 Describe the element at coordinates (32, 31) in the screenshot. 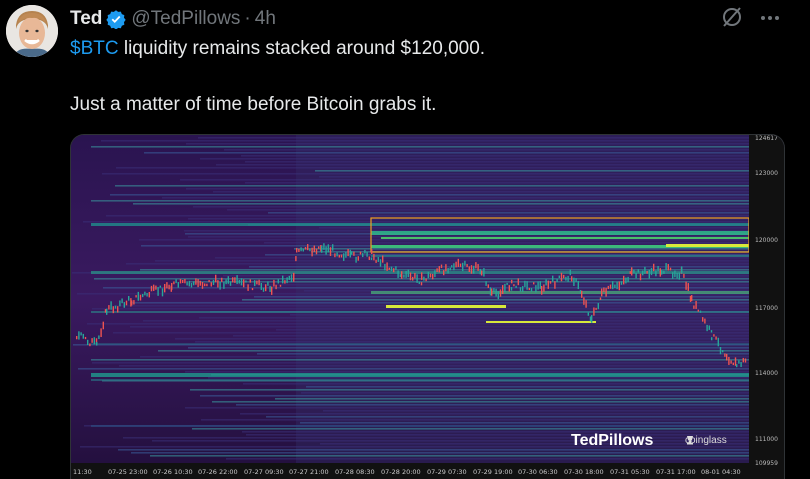

I see `avatar` at that location.